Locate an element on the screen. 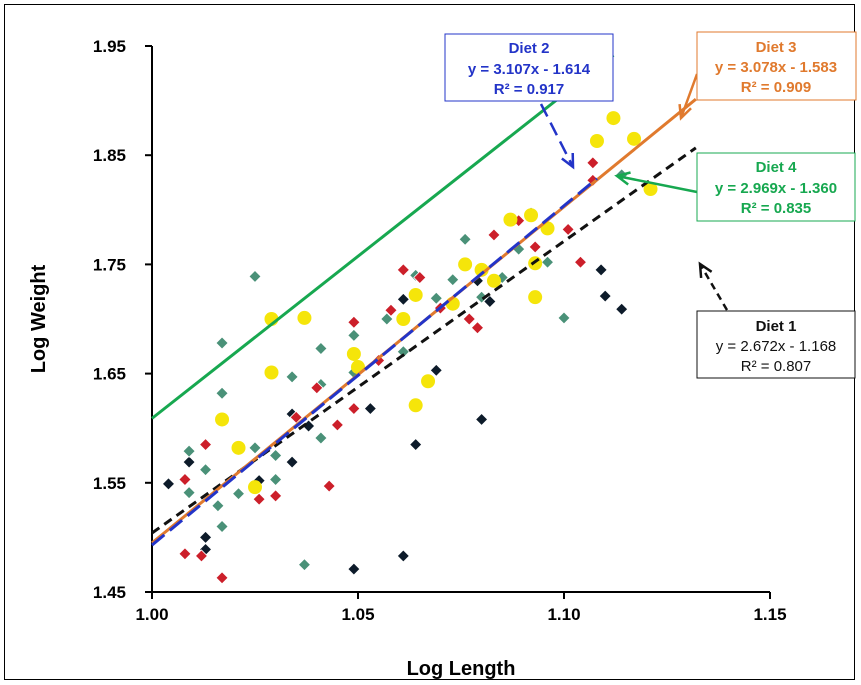 This screenshot has width=861, height=685. diet-4-arrow-head is located at coordinates (622, 178).